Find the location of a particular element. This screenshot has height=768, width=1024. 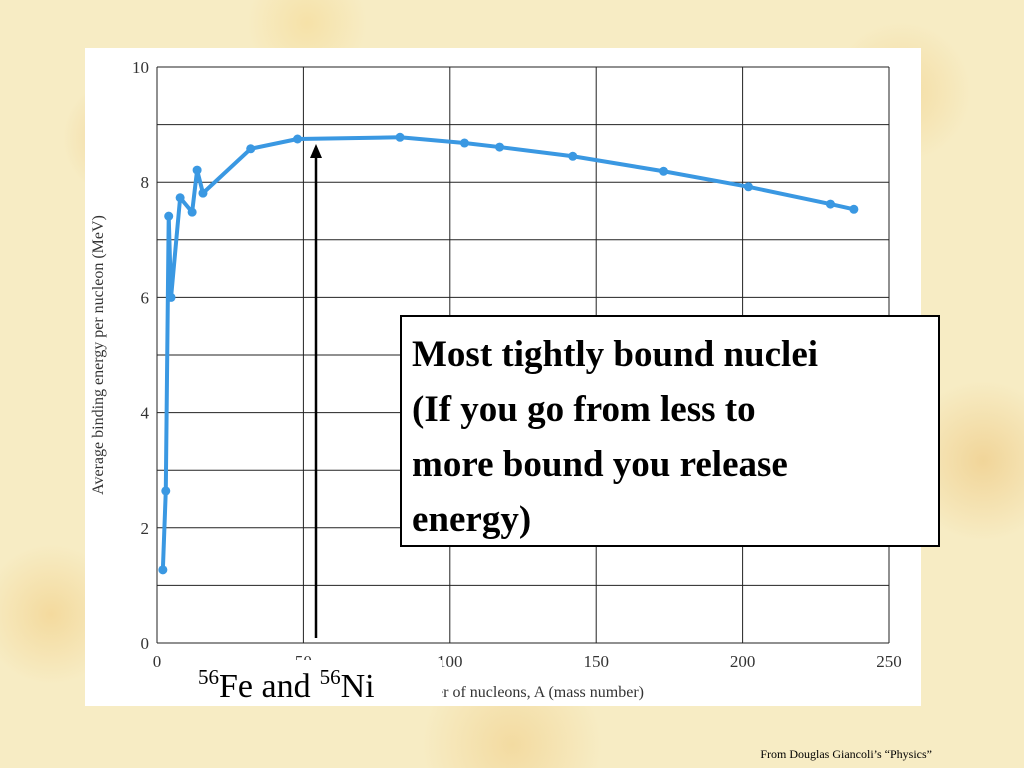

y-tick-label: 10 is located at coordinates (140, 67).